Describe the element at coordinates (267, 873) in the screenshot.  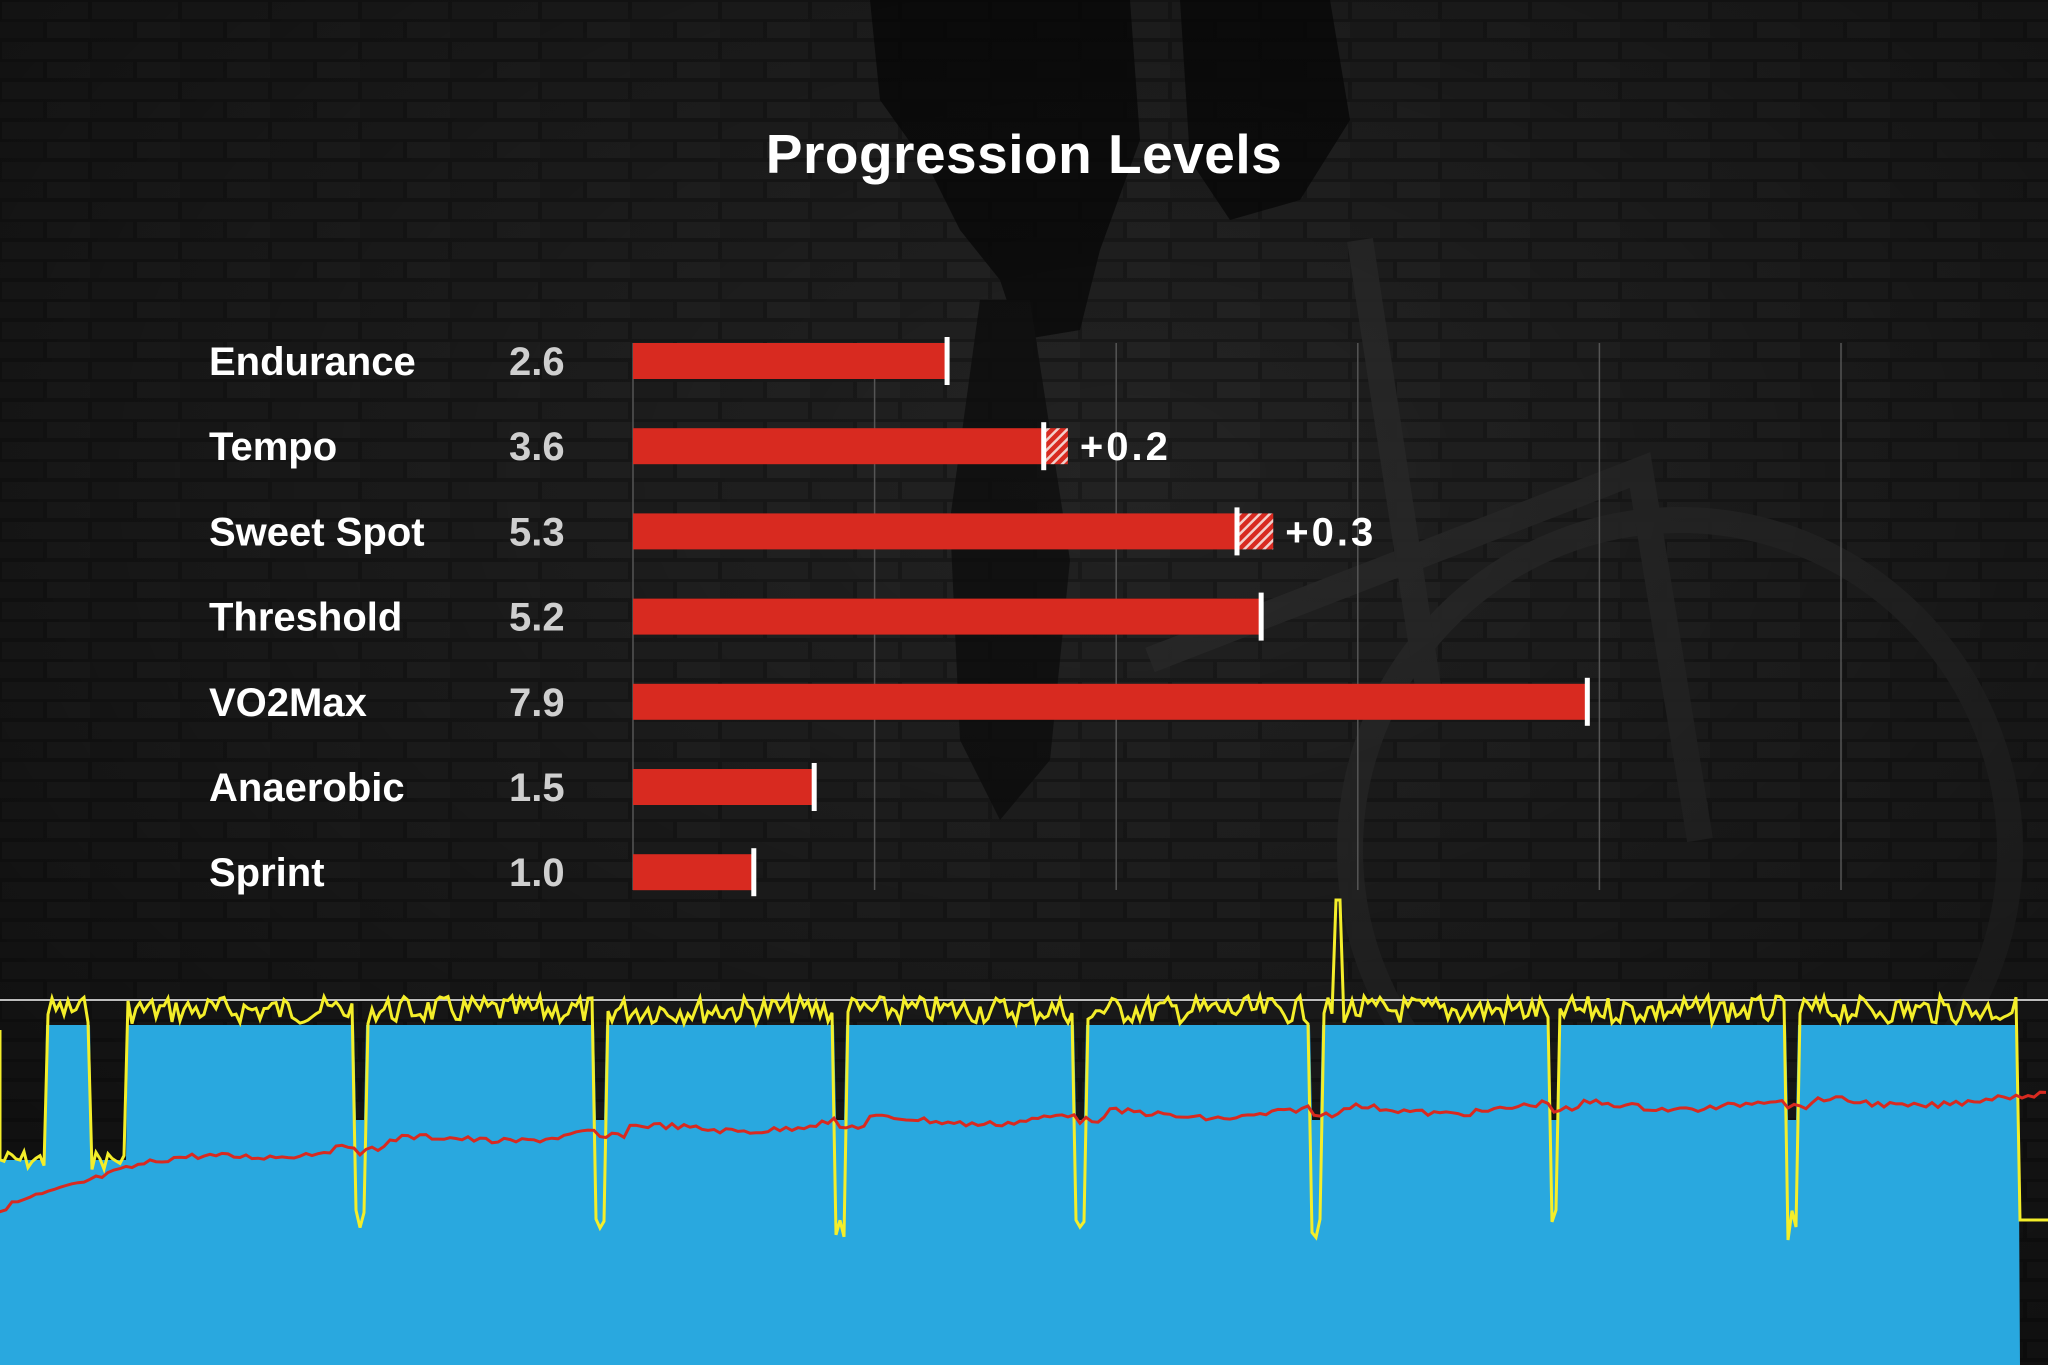
I see `category-label: Sprint` at that location.